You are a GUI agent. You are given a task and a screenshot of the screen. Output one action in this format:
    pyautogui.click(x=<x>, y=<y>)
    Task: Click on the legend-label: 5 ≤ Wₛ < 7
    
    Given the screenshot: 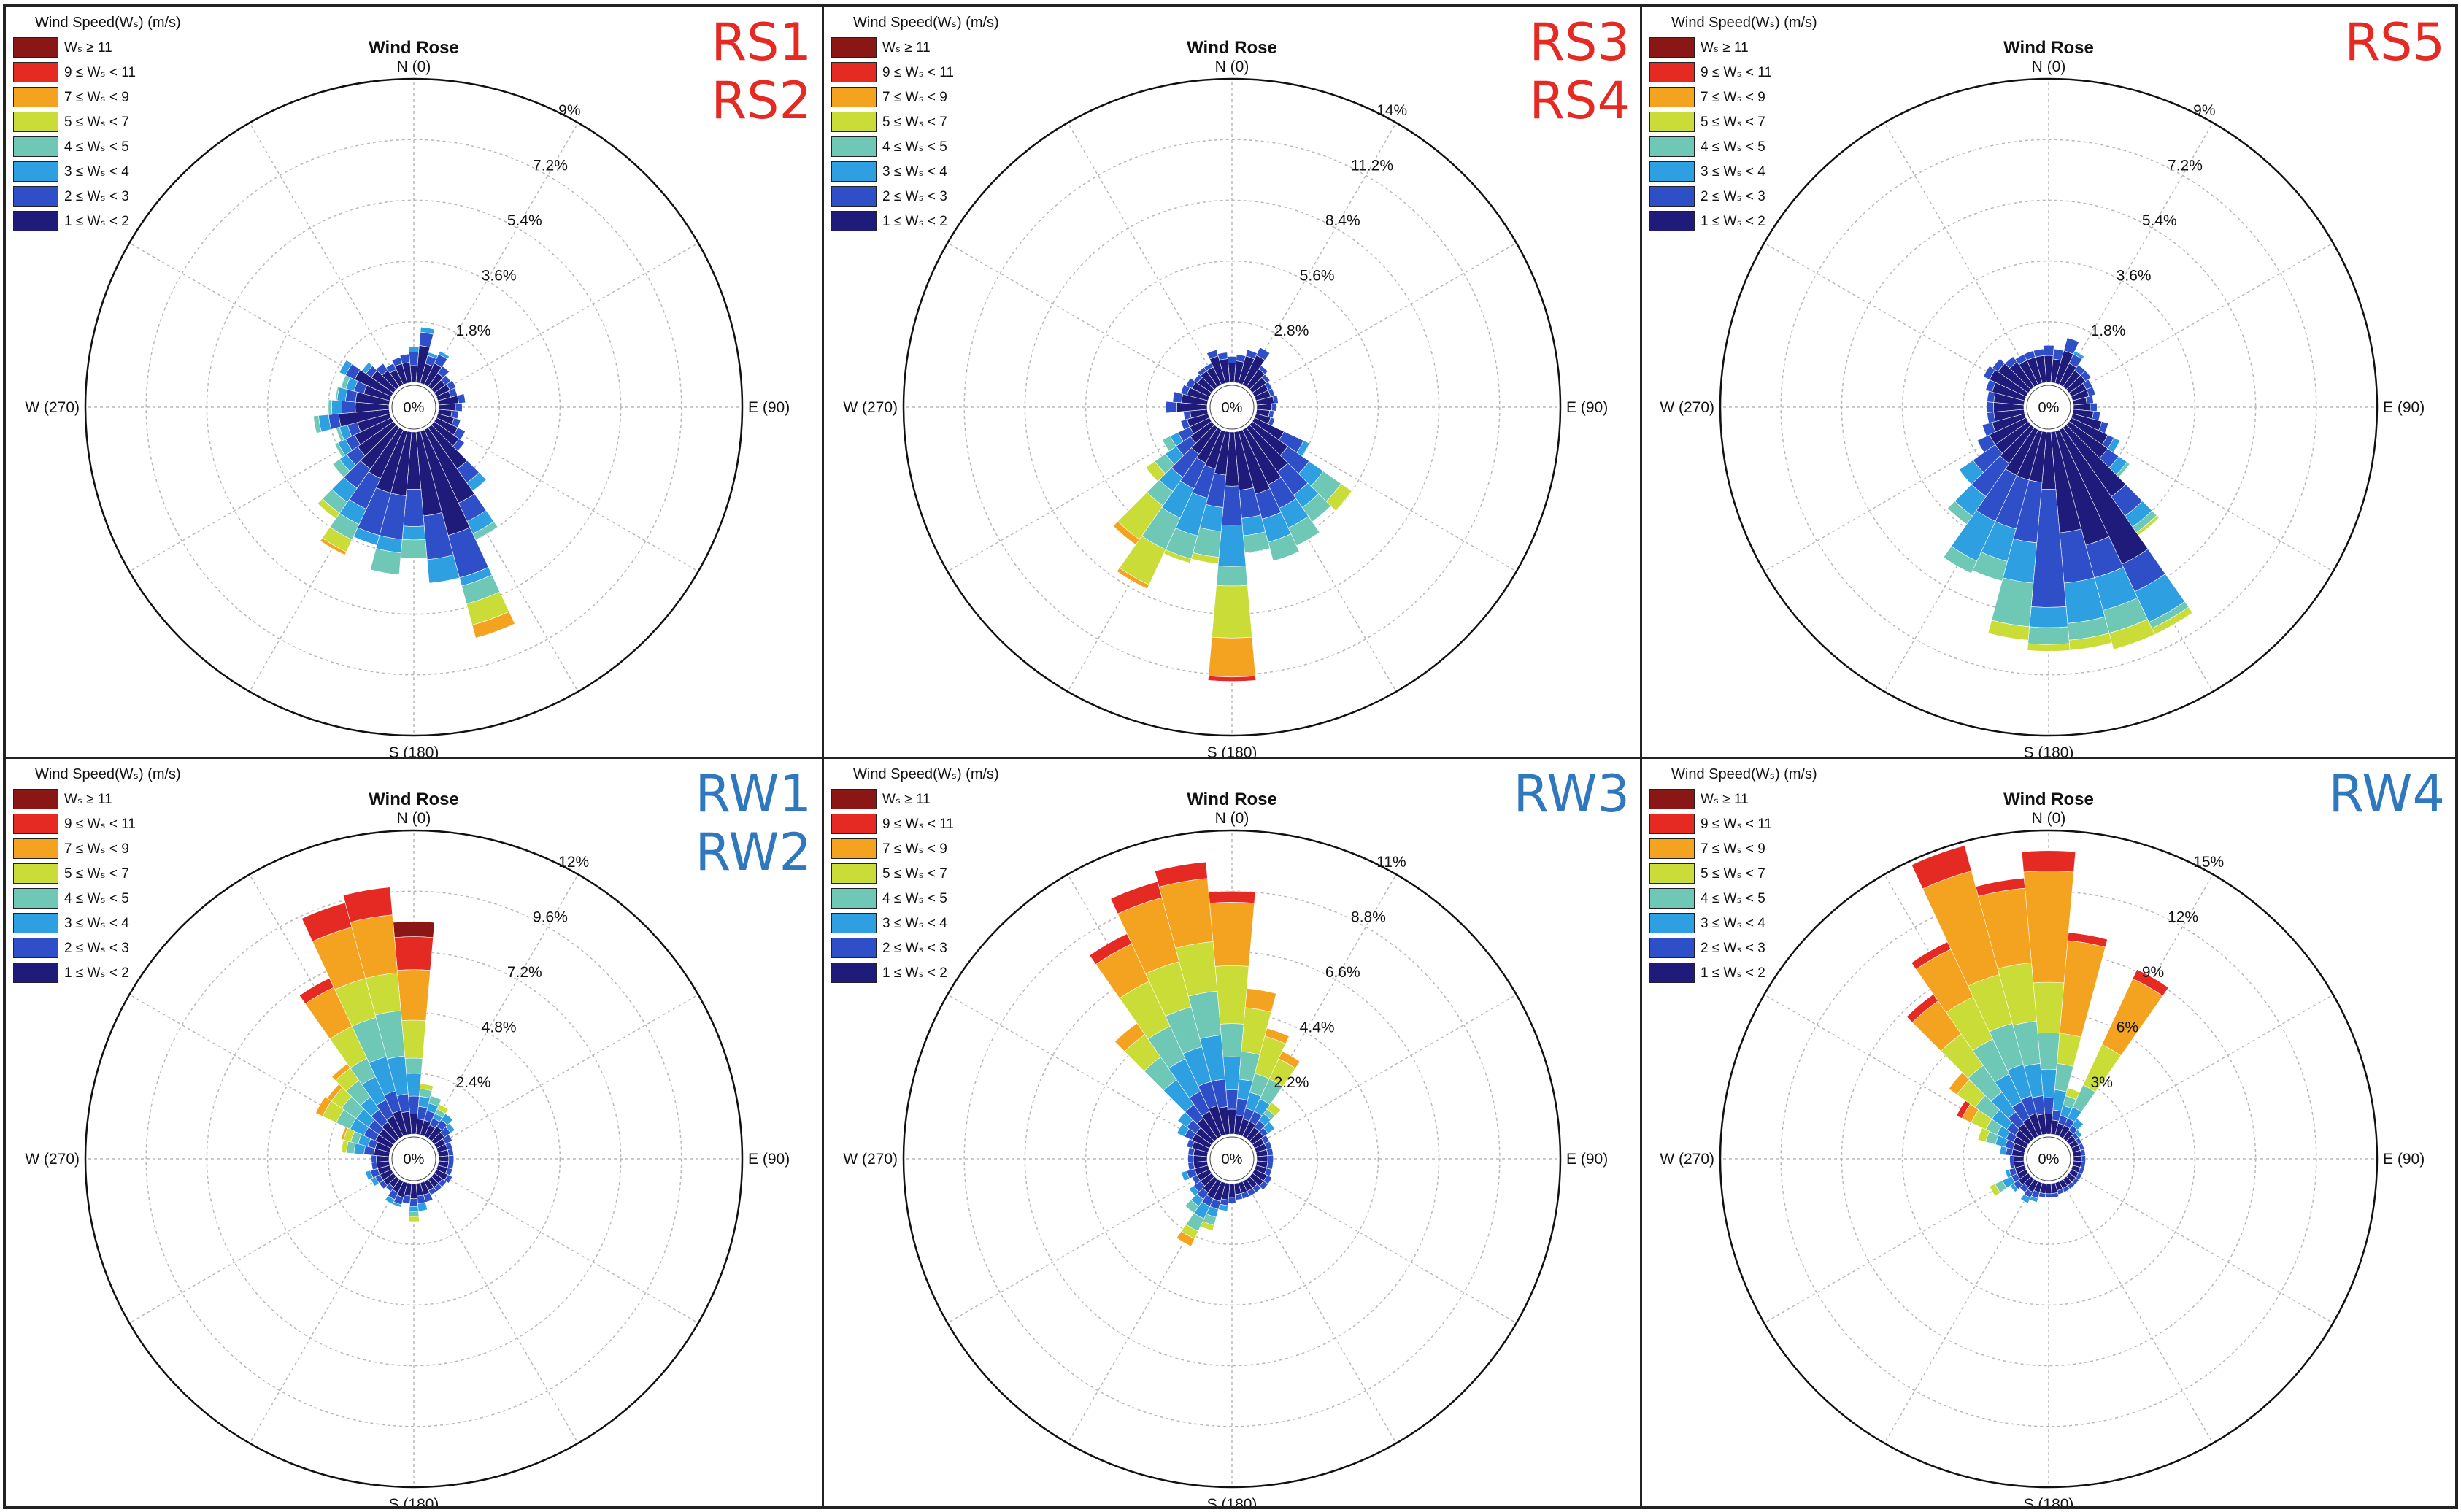 What is the action you would take?
    pyautogui.click(x=914, y=874)
    